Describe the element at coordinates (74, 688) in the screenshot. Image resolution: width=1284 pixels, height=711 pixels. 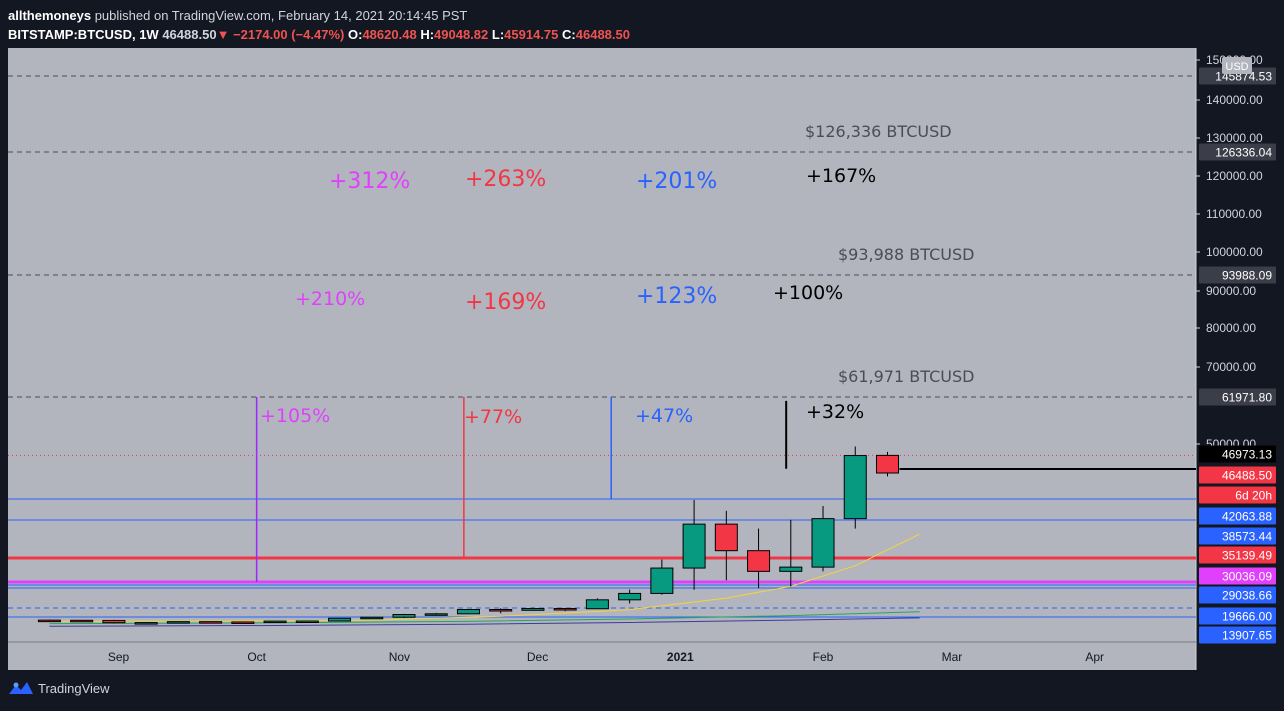
I see `brand-name: TradingView` at that location.